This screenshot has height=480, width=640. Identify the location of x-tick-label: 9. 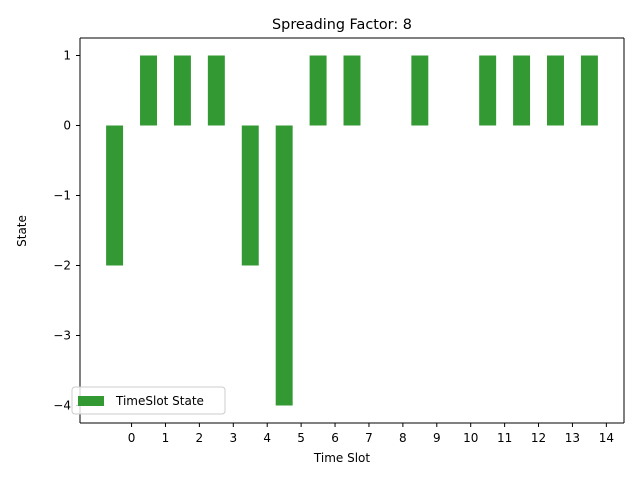
(437, 438).